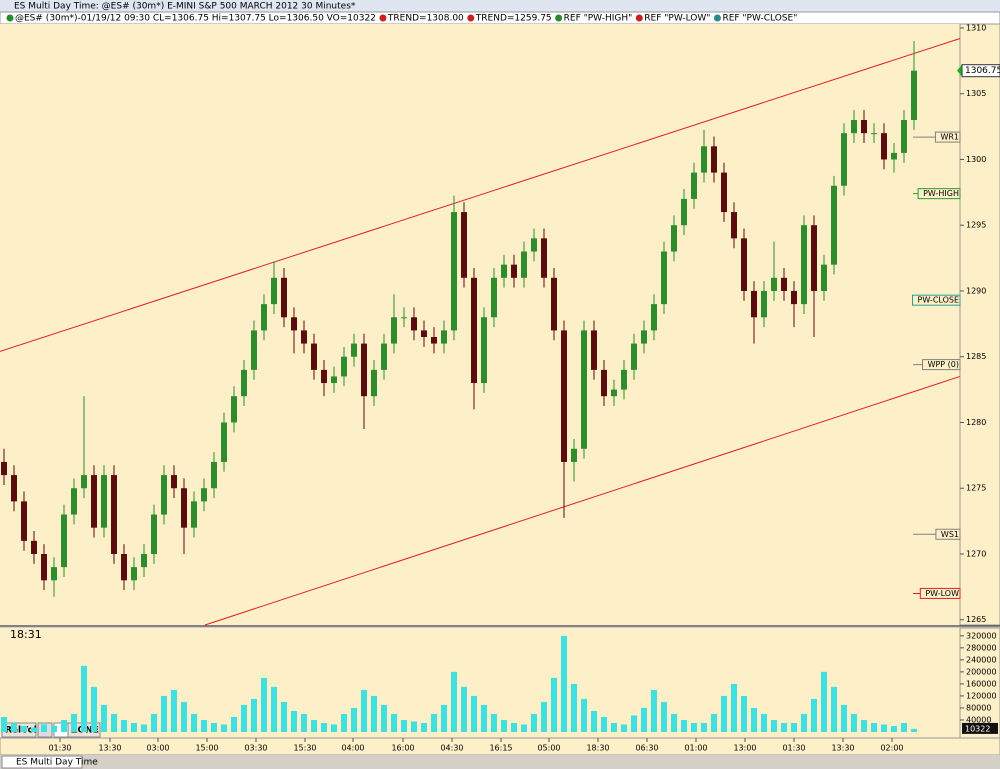 The height and width of the screenshot is (769, 1000). Describe the element at coordinates (976, 488) in the screenshot. I see `y-tick-label: 1275` at that location.